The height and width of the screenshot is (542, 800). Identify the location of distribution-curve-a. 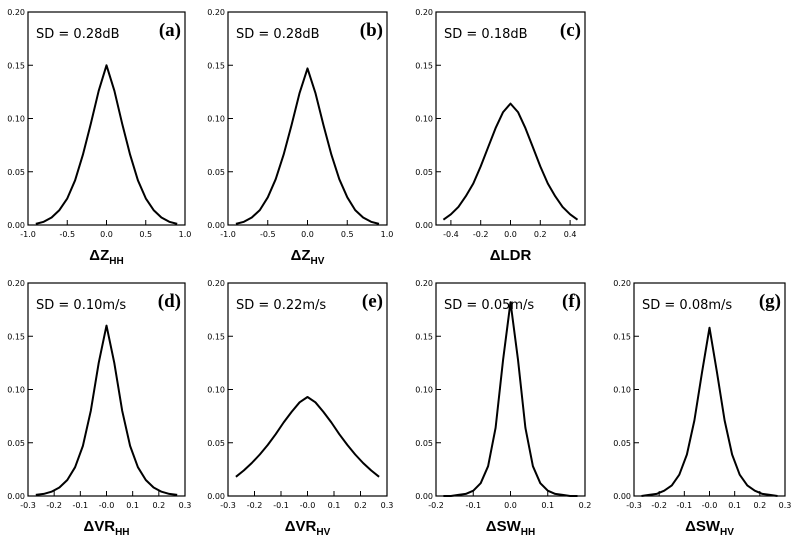
(106, 144).